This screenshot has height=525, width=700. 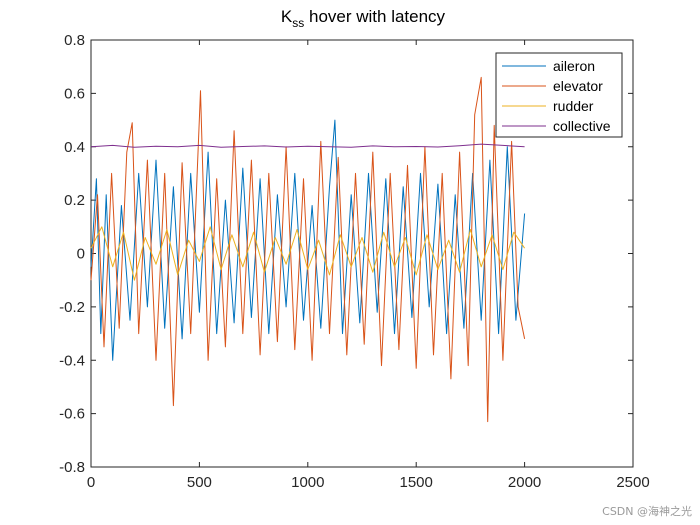 What do you see at coordinates (574, 66) in the screenshot?
I see `legend-label-aileron: aileron` at bounding box center [574, 66].